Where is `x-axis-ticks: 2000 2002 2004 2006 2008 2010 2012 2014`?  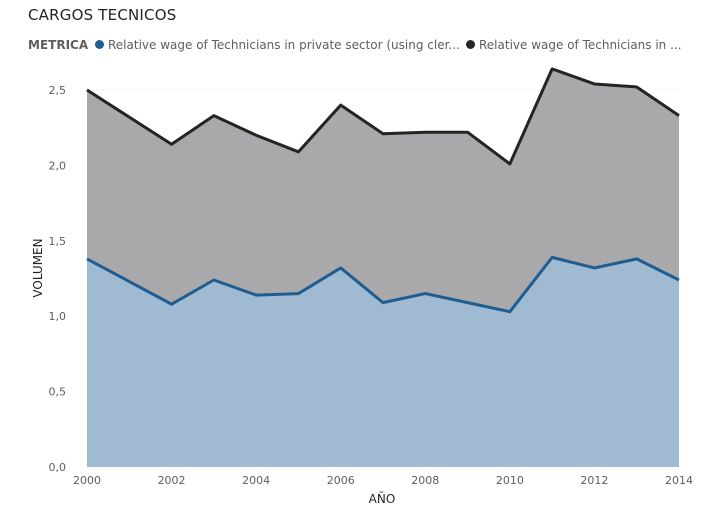
x-axis-ticks: 2000 2002 2004 2006 2008 2010 2012 2014 is located at coordinates (383, 480).